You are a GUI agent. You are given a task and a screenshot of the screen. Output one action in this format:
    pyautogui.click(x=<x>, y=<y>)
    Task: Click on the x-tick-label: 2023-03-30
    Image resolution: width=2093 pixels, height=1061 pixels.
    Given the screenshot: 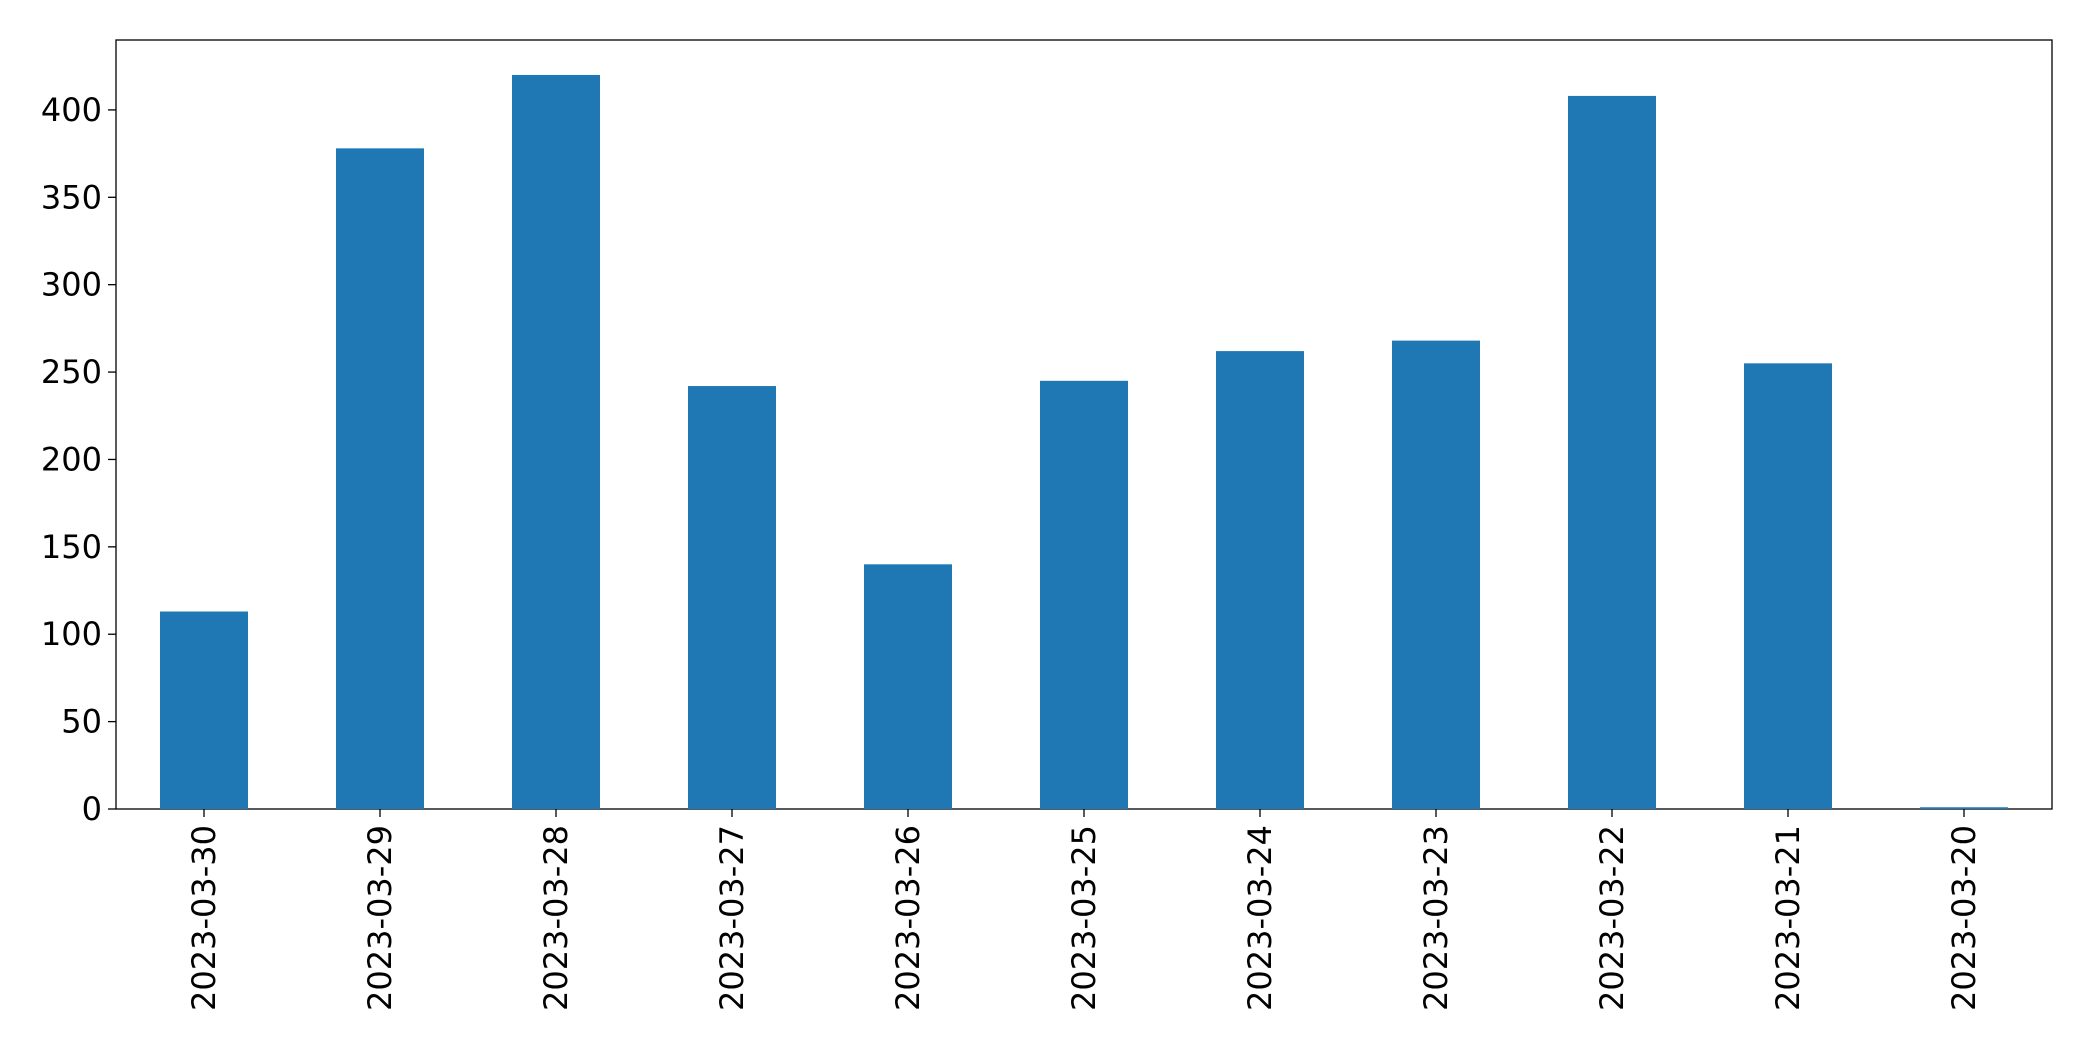 What is the action you would take?
    pyautogui.click(x=204, y=918)
    